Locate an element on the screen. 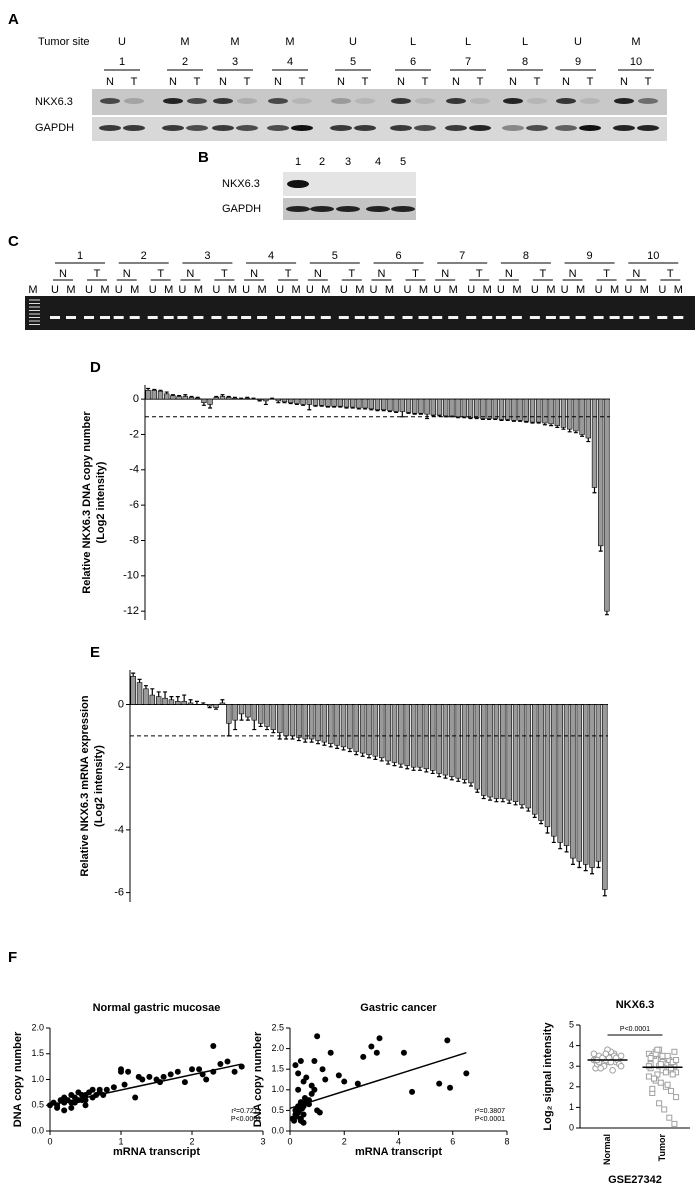  y-tick-label: 2.0 is located at coordinates (37, 1027).